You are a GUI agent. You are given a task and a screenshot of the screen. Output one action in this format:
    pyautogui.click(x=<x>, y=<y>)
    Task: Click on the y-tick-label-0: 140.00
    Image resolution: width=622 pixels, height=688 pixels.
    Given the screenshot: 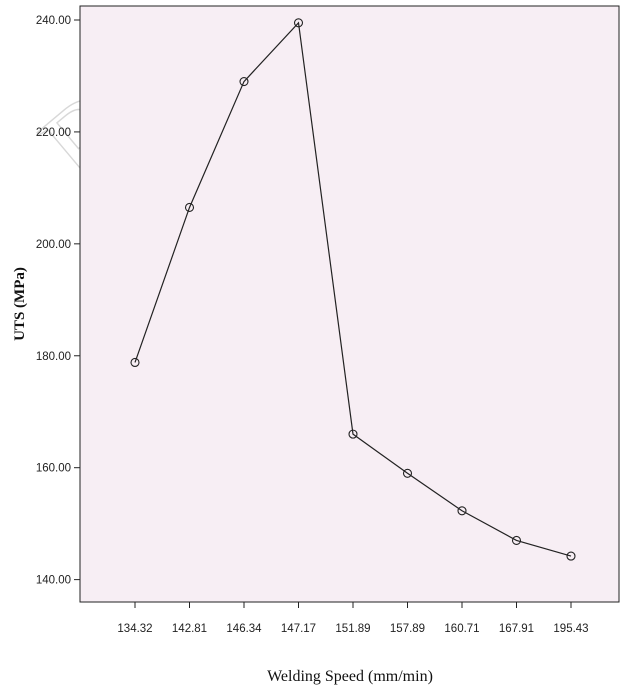 What is the action you would take?
    pyautogui.click(x=53, y=581)
    